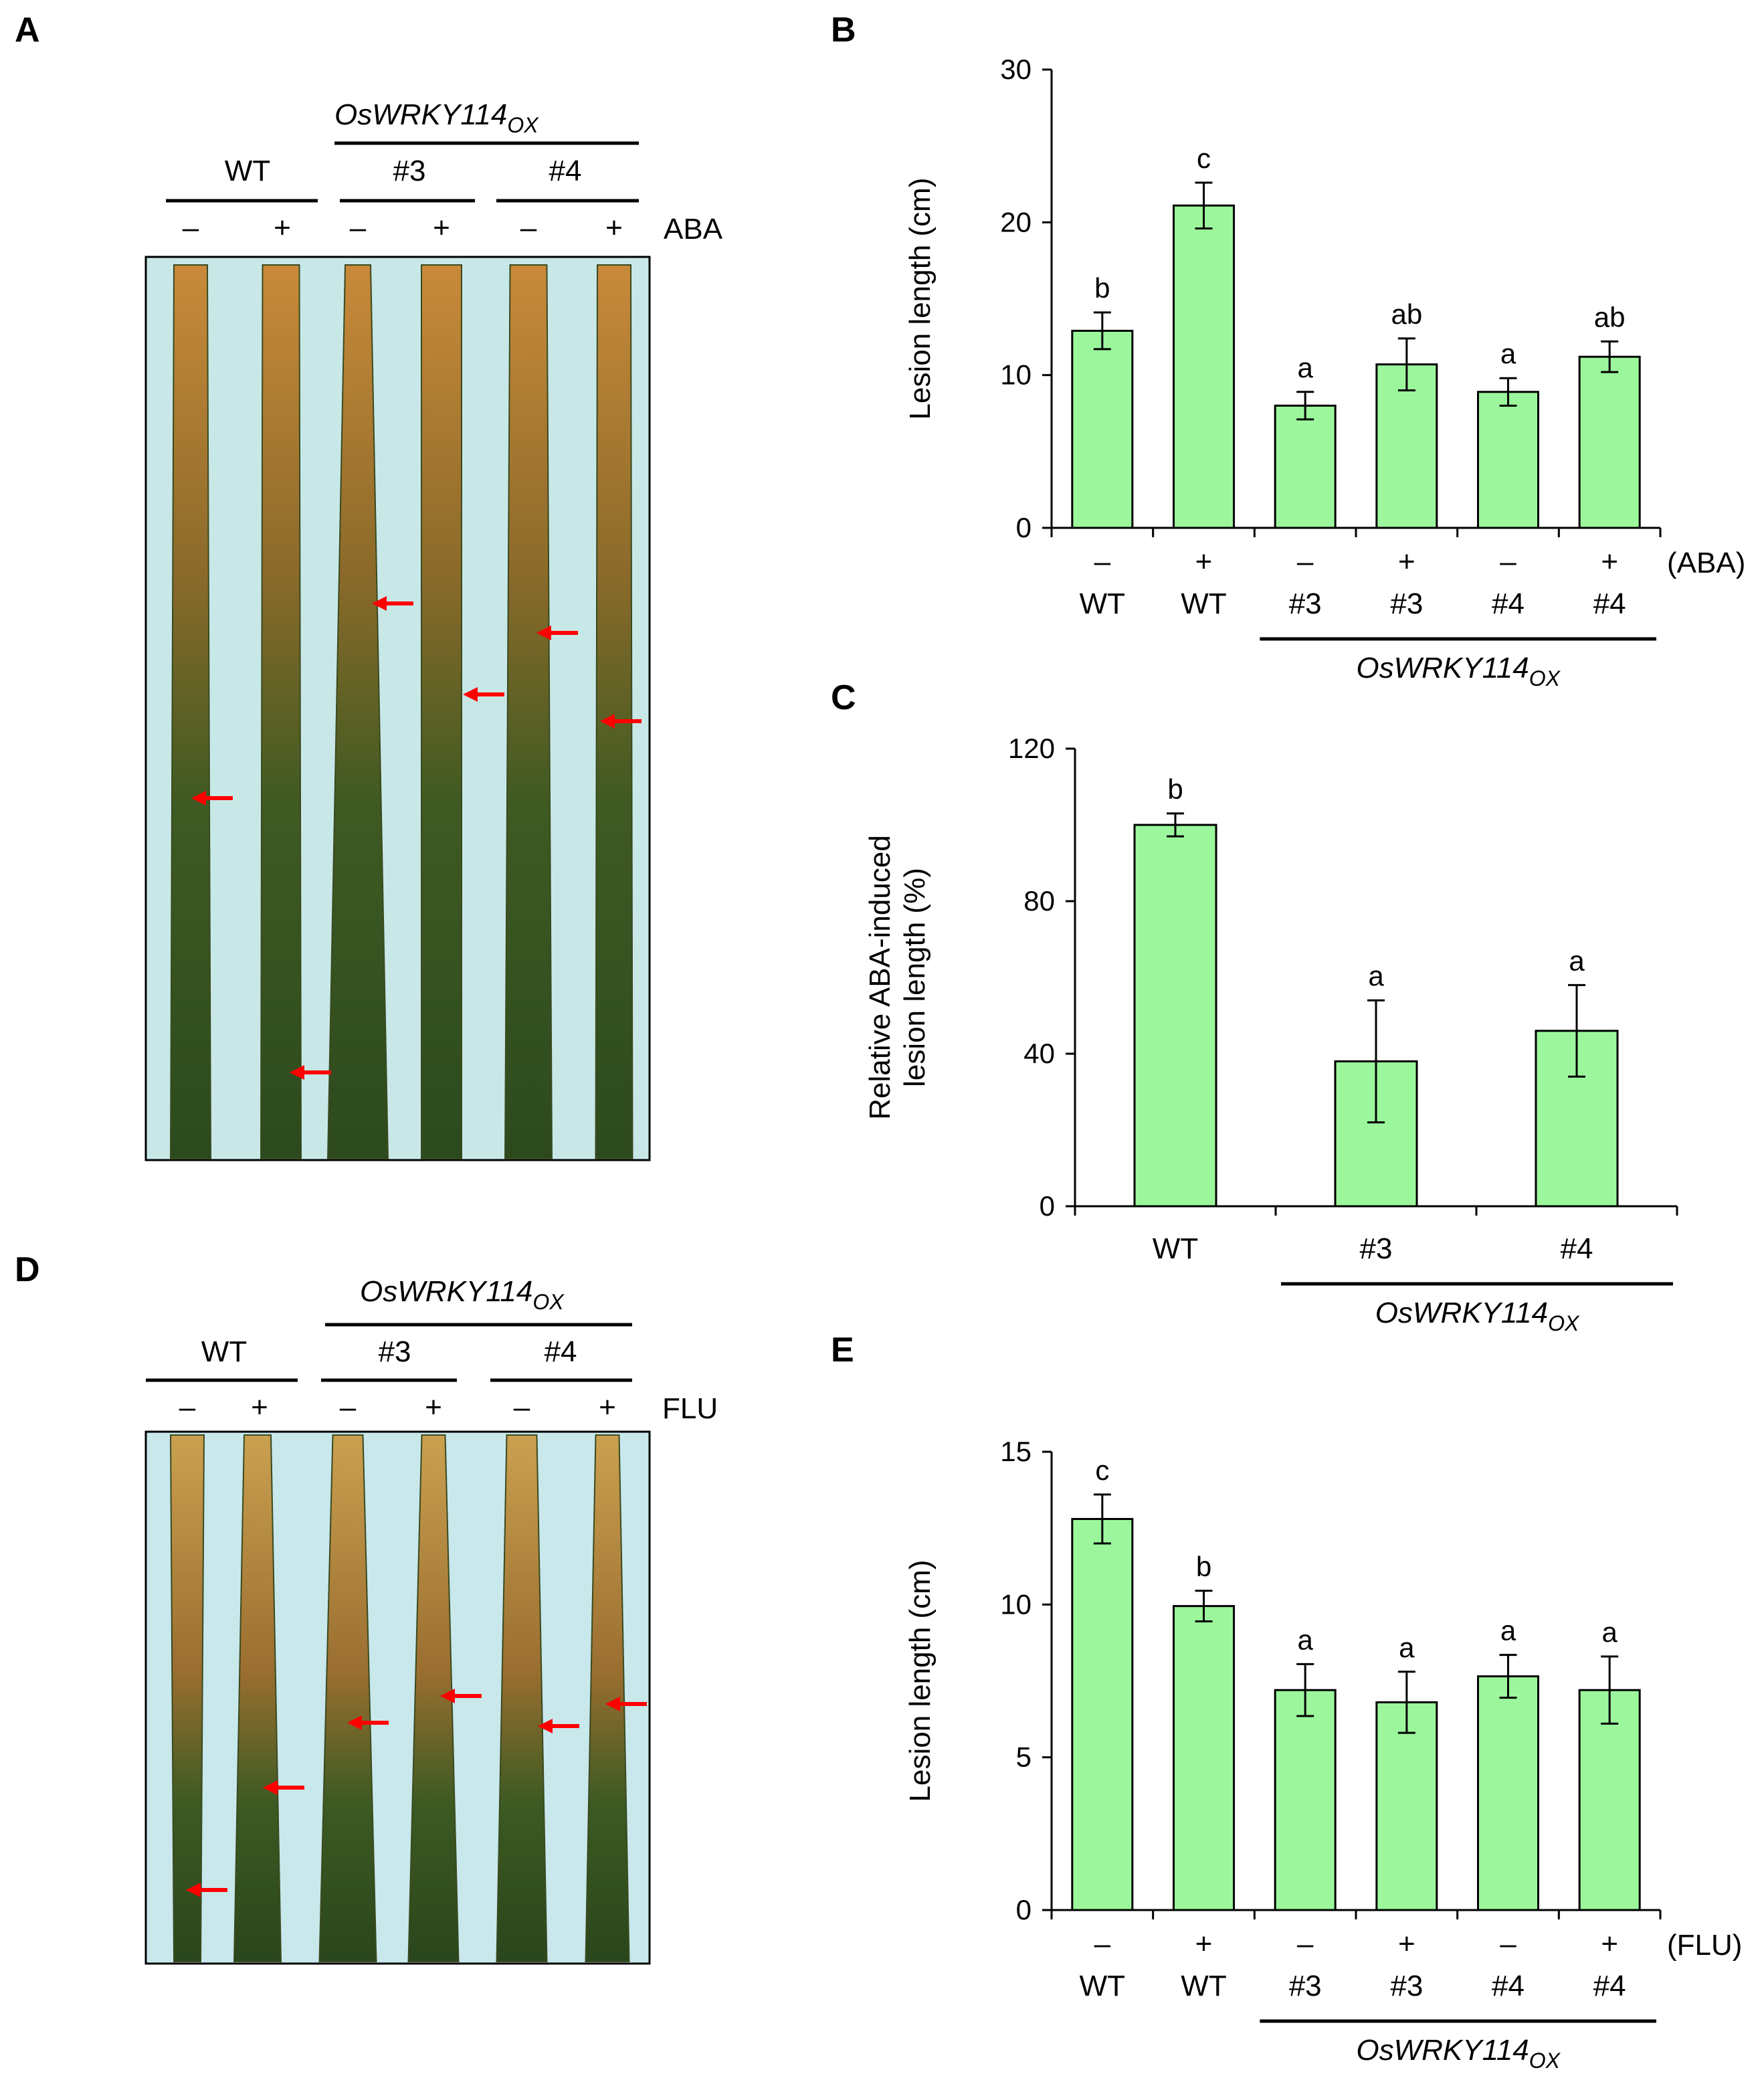 The image size is (1764, 2084). I want to click on panel-label-c: C, so click(843, 697).